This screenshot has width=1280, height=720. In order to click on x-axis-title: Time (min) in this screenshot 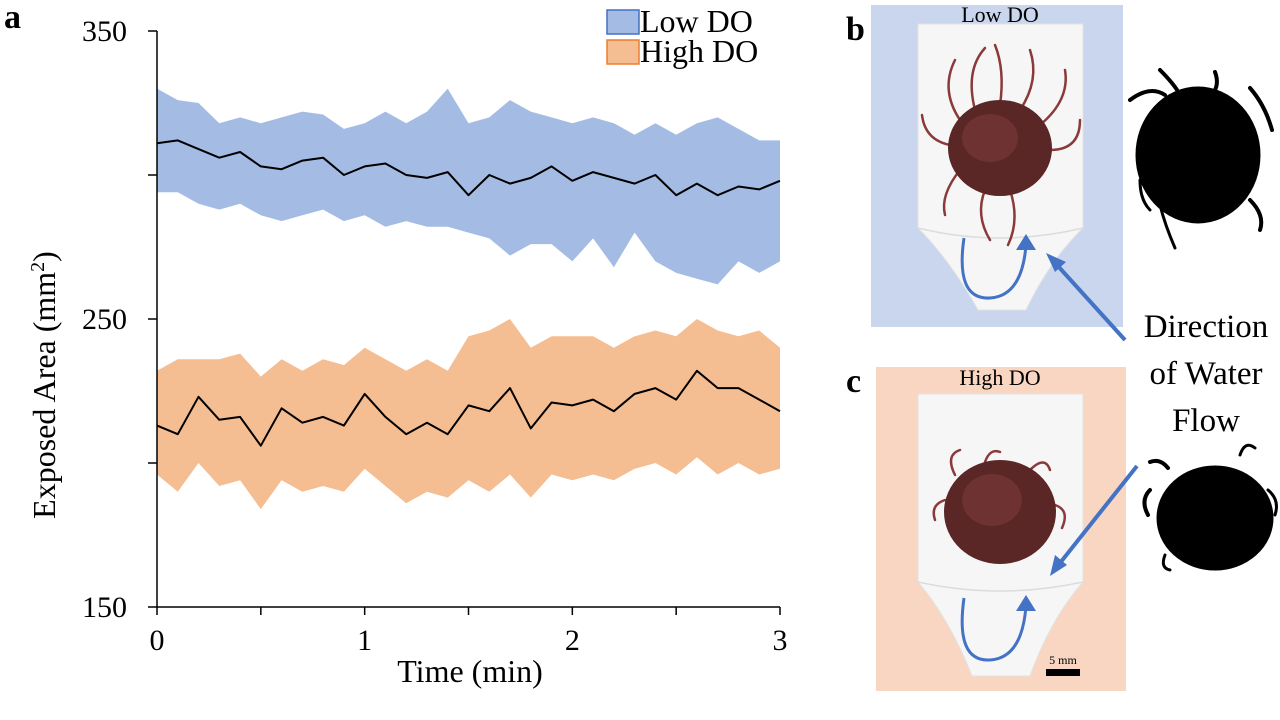, I will do `click(470, 671)`.